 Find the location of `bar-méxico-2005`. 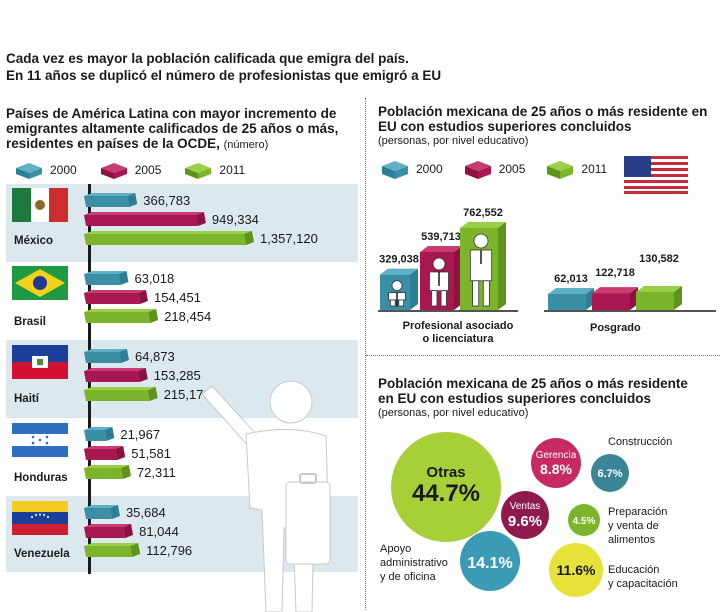

bar-méxico-2005 is located at coordinates (145, 219).